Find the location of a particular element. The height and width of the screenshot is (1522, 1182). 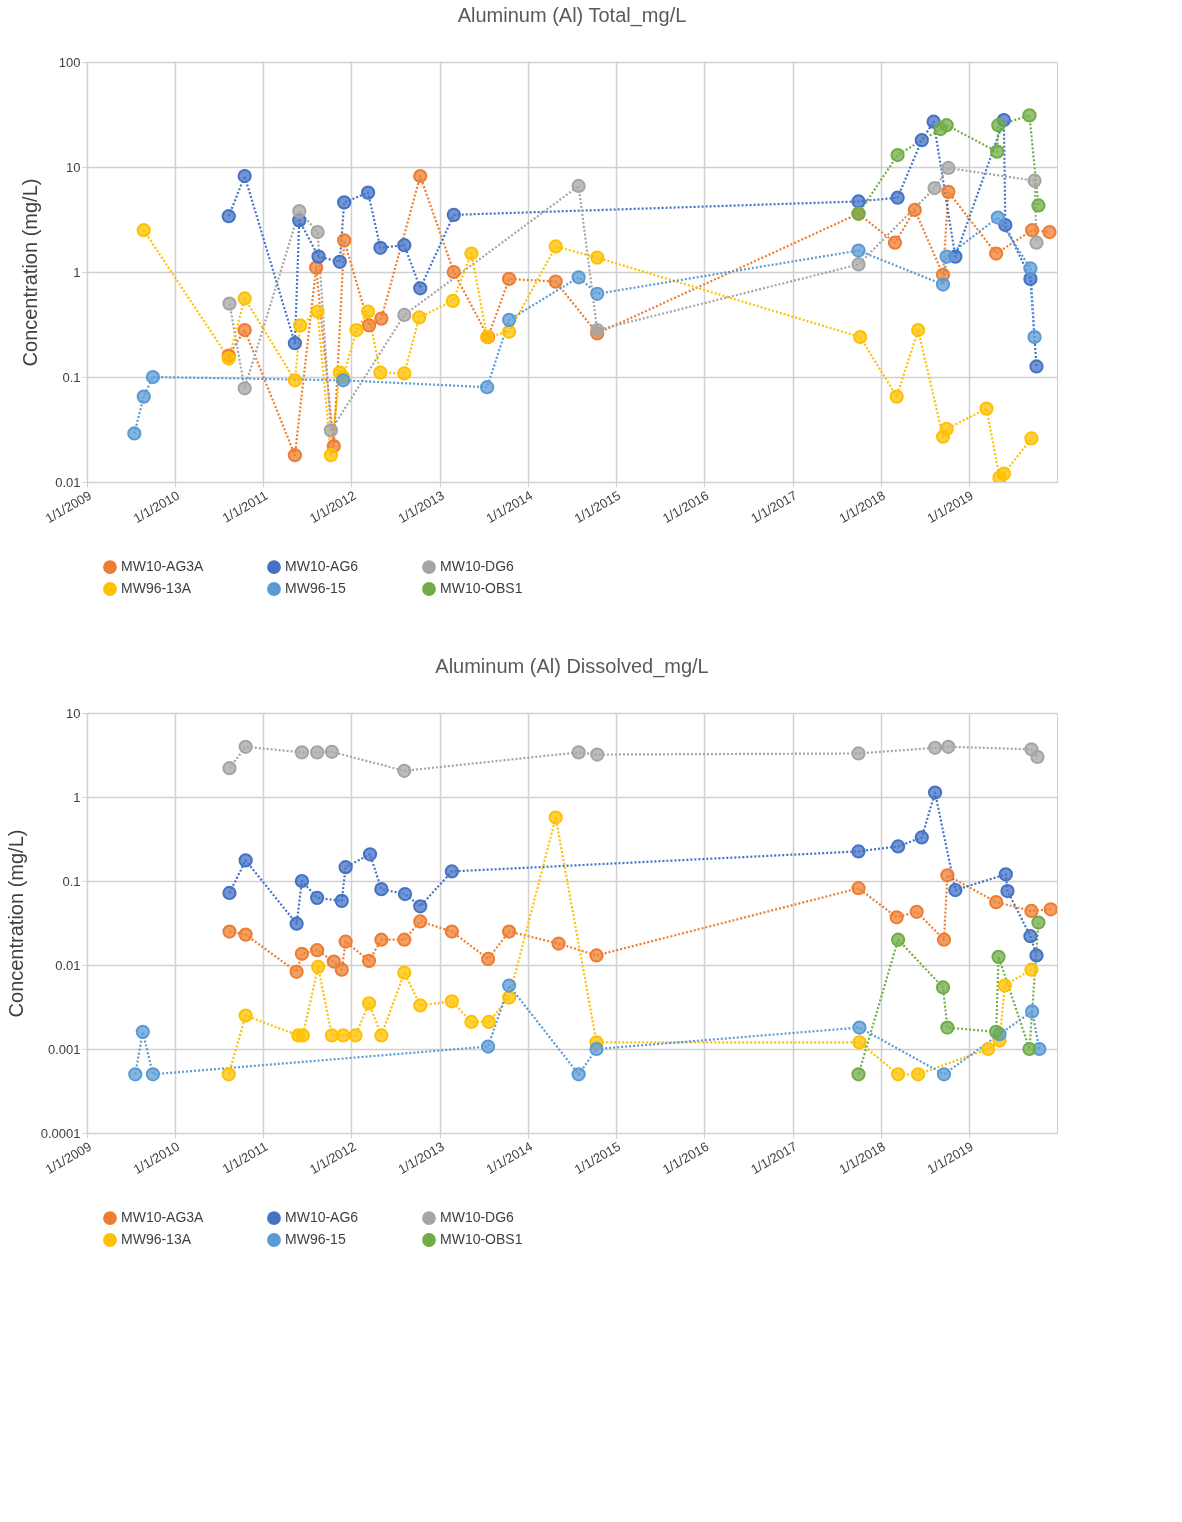

chart-title: Aluminum (Al) Dissolved_mg/L is located at coordinates (572, 666).